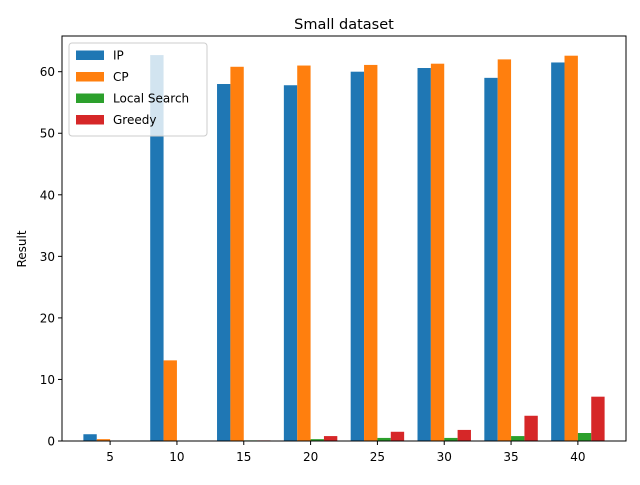 The height and width of the screenshot is (485, 640). Describe the element at coordinates (47, 134) in the screenshot. I see `y-tick-label: 50` at that location.